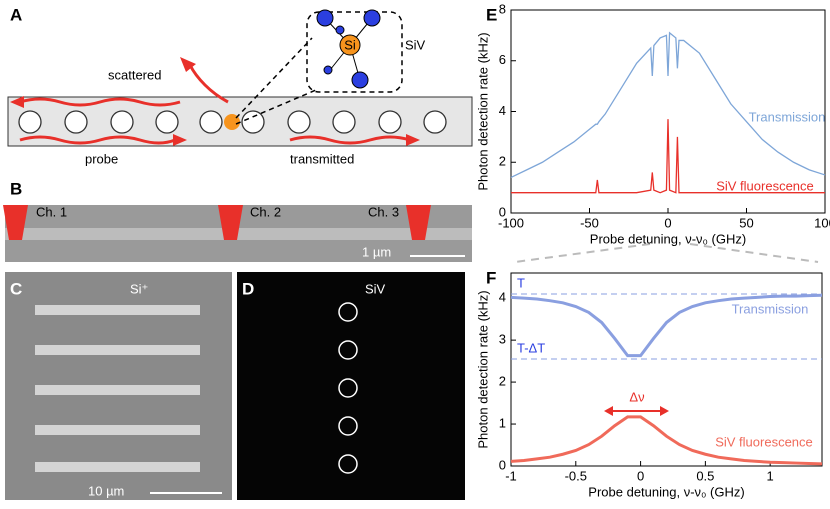 The height and width of the screenshot is (509, 830). What do you see at coordinates (16, 14) in the screenshot?
I see `panel-label: A` at bounding box center [16, 14].